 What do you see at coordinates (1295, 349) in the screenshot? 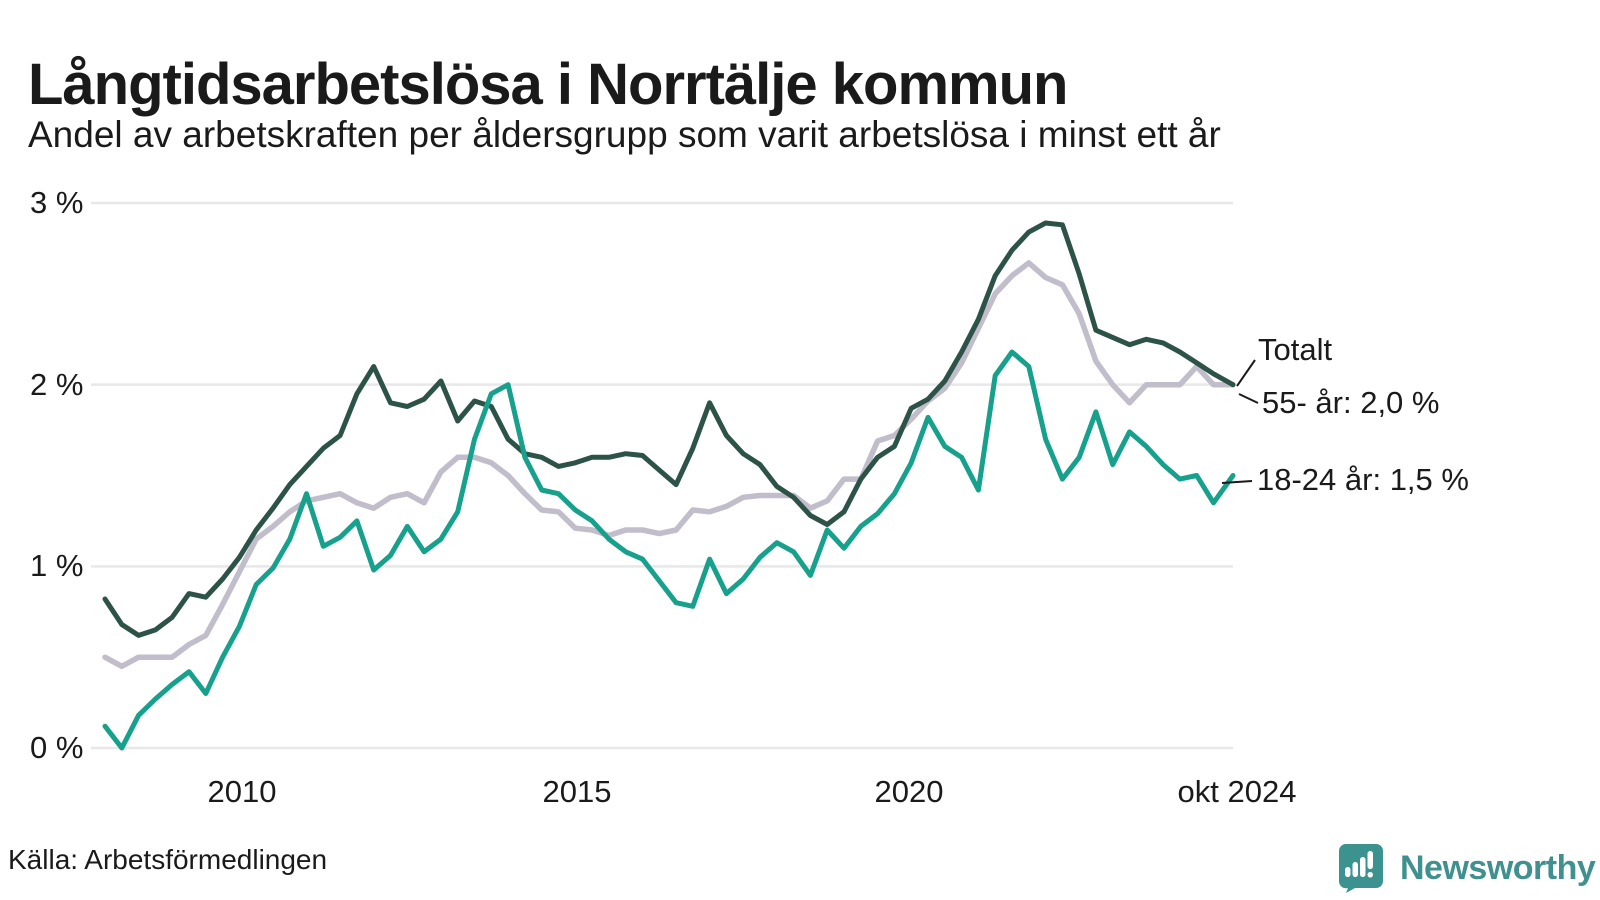
I see `series-label-totalt: Totalt` at bounding box center [1295, 349].